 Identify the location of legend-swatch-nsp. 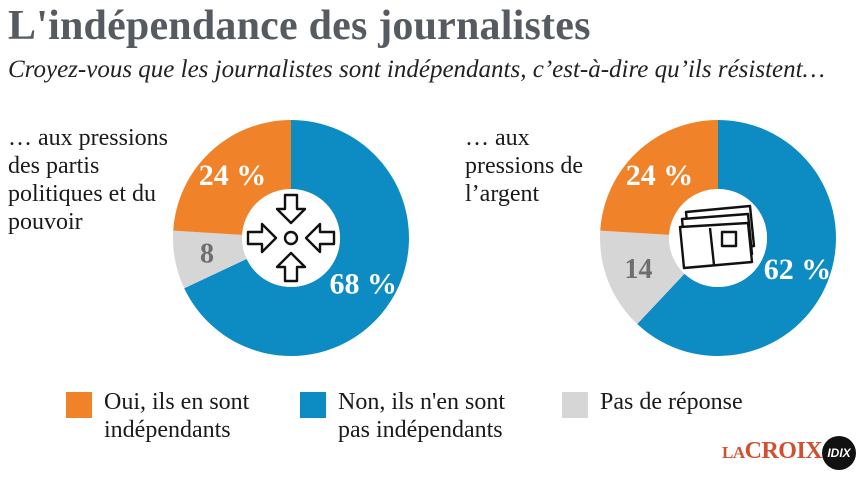
(575, 405).